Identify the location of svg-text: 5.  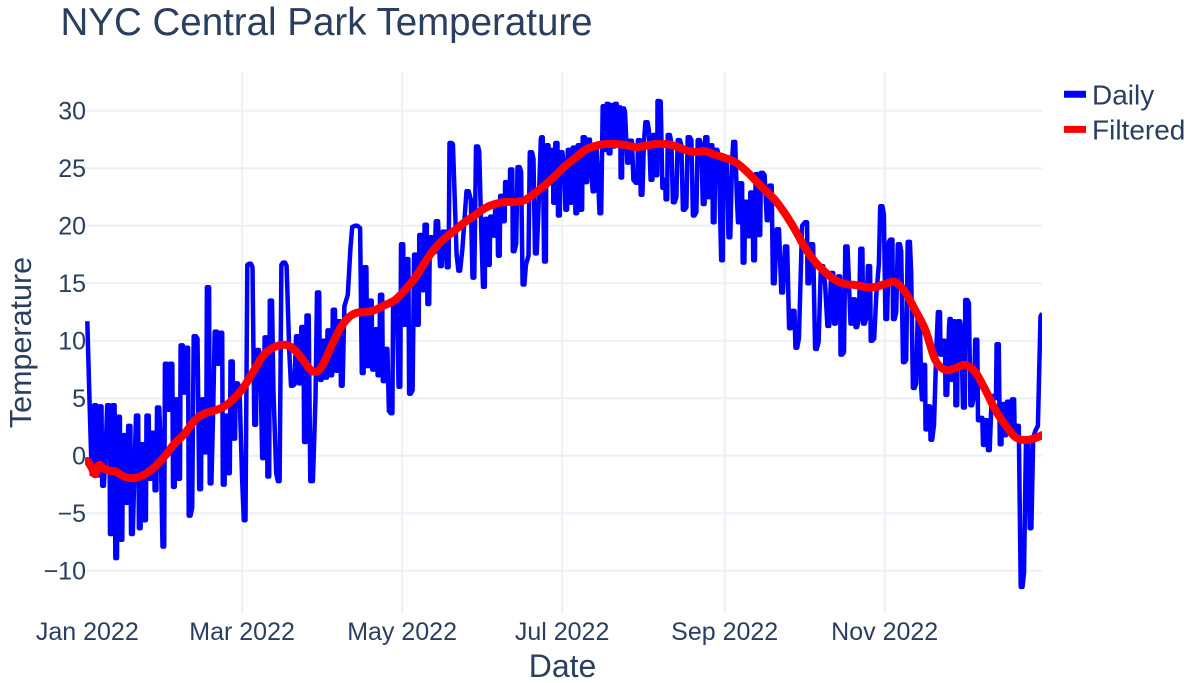
(79, 399).